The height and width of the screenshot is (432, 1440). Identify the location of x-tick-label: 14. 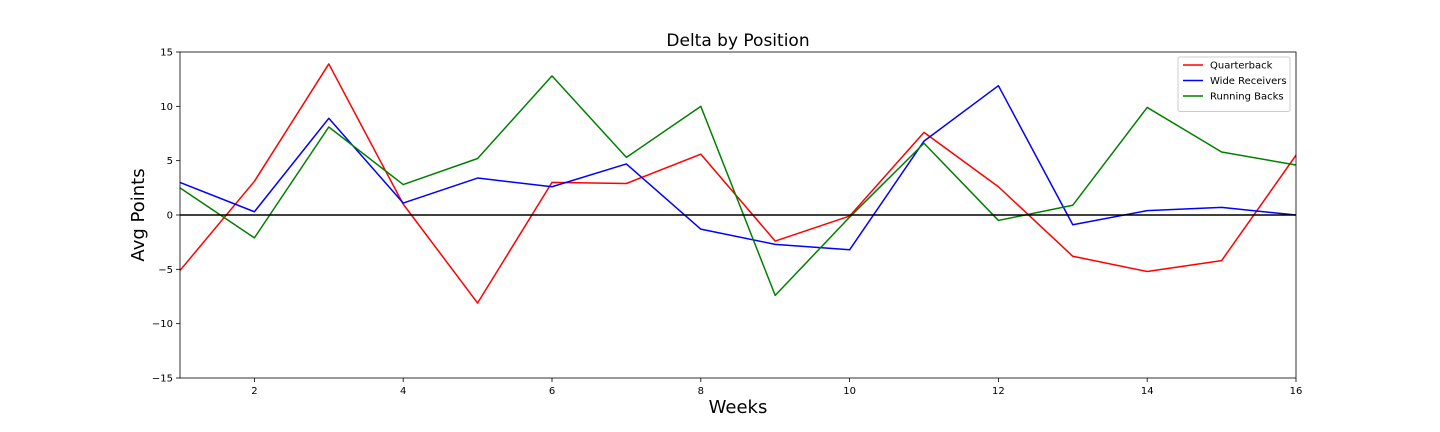
(1147, 391).